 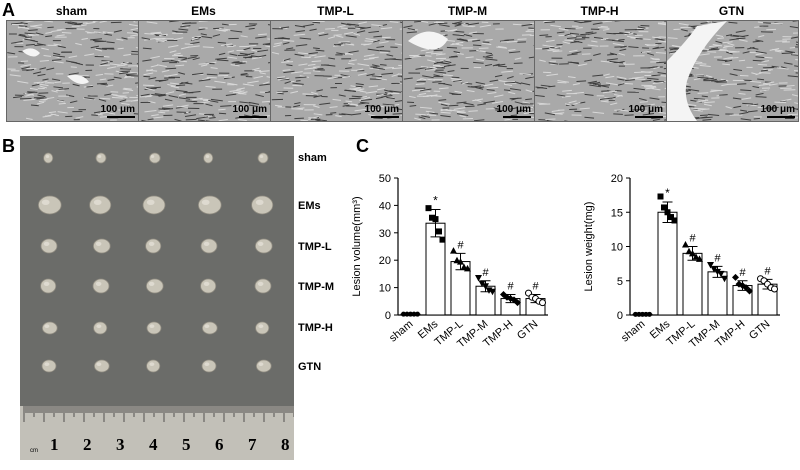 I want to click on bar-tmp-l, so click(x=692, y=284).